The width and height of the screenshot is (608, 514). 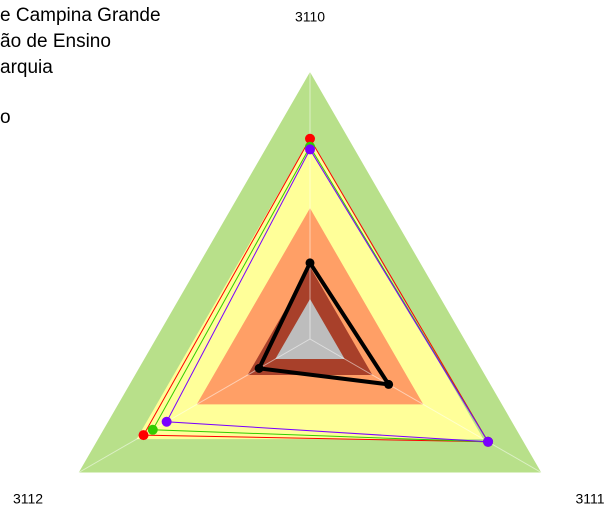 I want to click on legend-text: e Campina Grande, so click(x=80, y=15).